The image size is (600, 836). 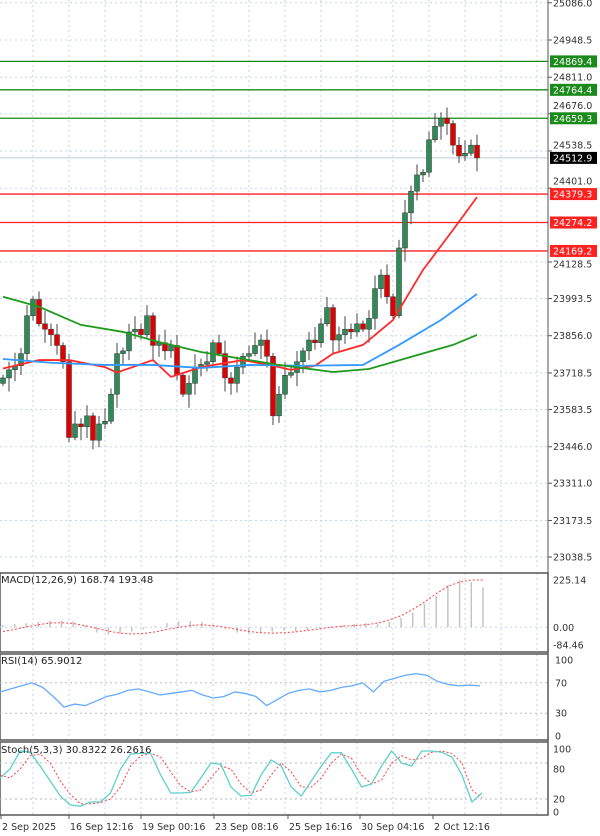 I want to click on stoch-main-line, so click(x=241, y=778).